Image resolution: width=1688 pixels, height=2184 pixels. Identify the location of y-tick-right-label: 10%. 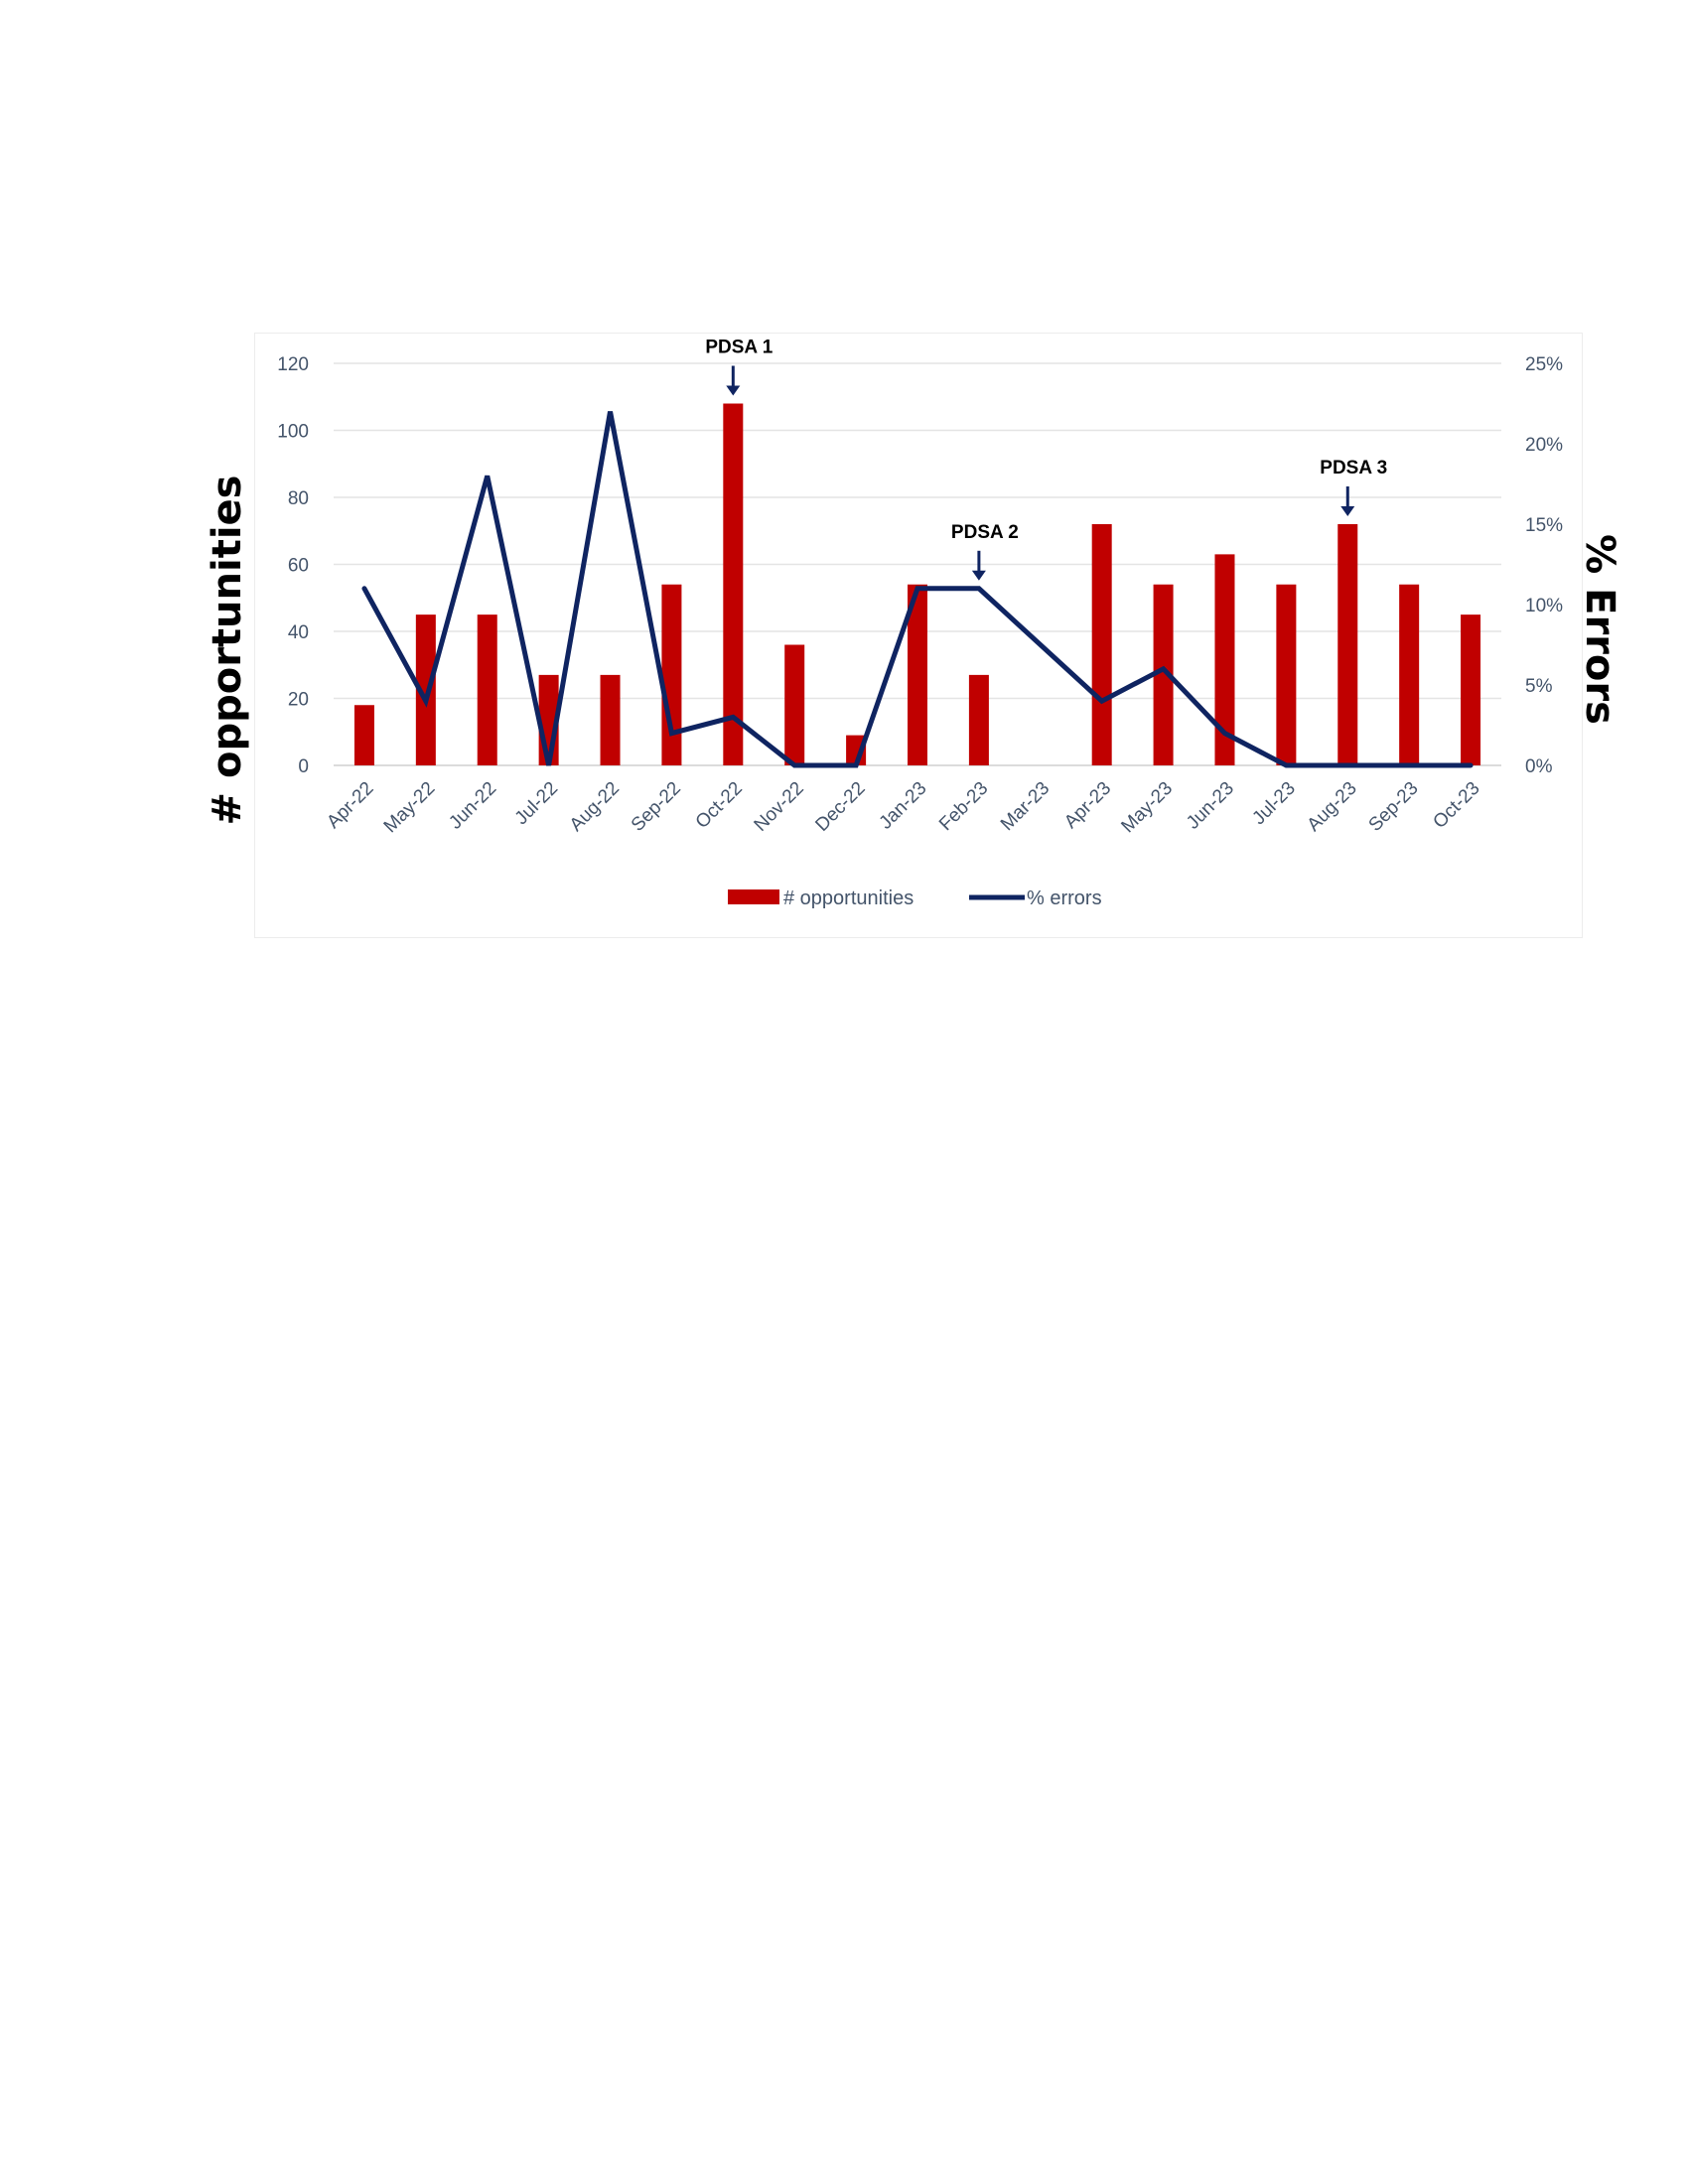
(1544, 606).